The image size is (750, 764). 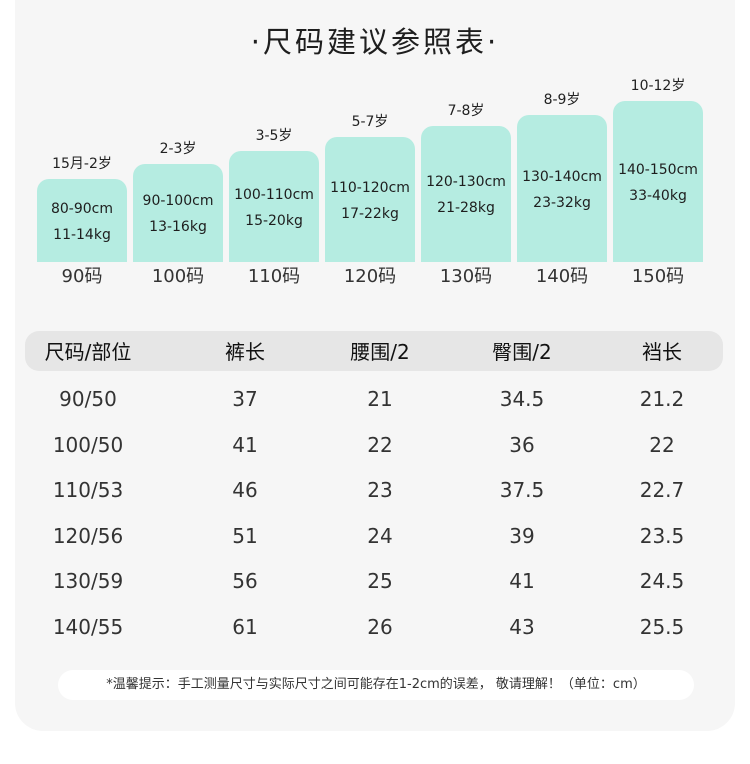 I want to click on table-cell: 140/55, so click(x=88, y=627).